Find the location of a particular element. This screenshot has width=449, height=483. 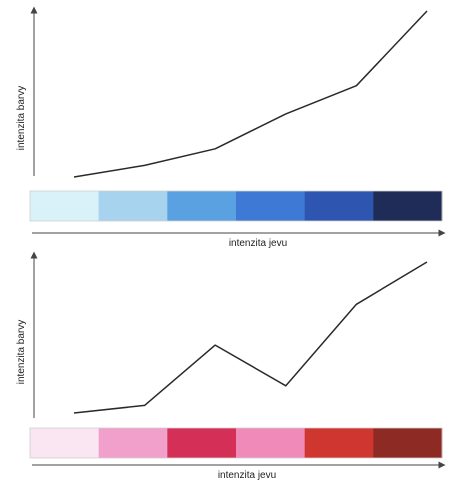

color-scale-bottom is located at coordinates (236, 443).